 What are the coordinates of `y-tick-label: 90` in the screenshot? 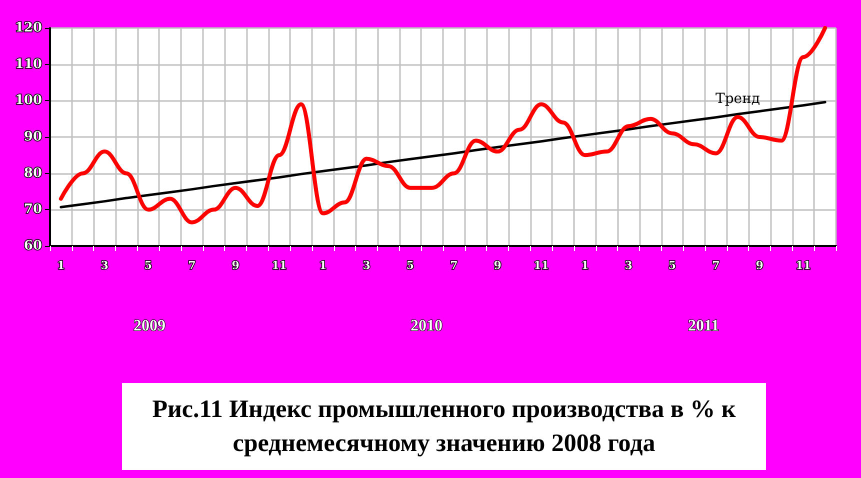 It's located at (33, 137).